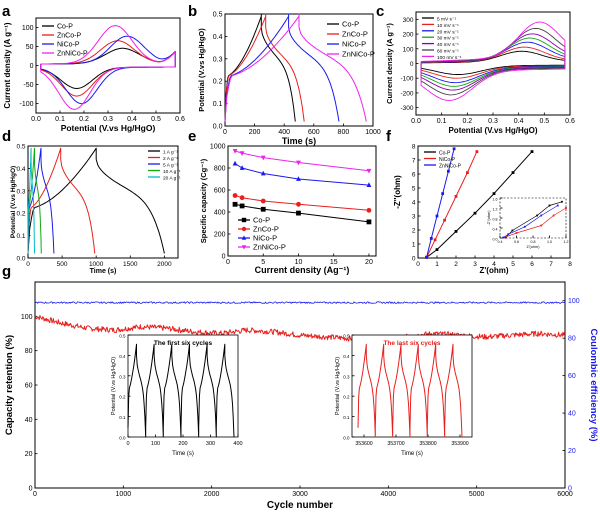 The height and width of the screenshot is (512, 600). Describe the element at coordinates (572, 414) in the screenshot. I see `y2-tick-label: 40` at that location.